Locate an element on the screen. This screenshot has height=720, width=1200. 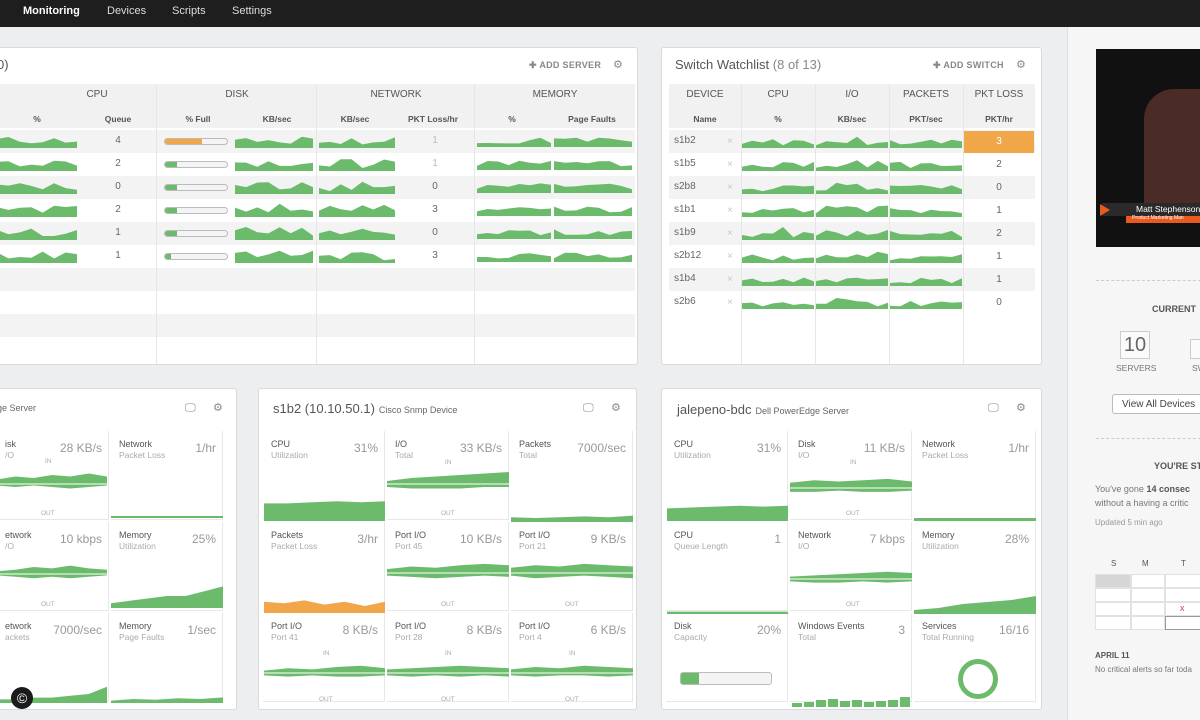
io-out-label: OUT is located at coordinates (448, 699).